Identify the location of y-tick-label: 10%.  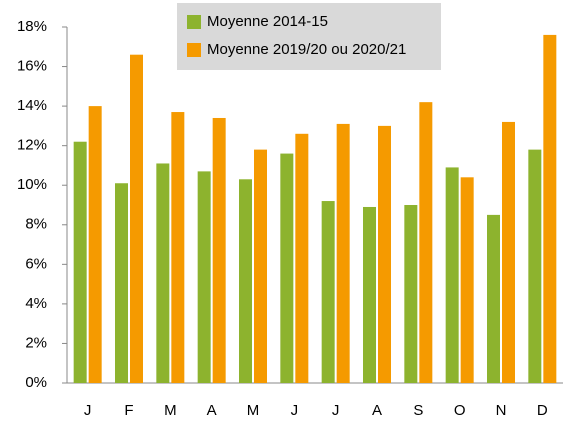
(32, 184).